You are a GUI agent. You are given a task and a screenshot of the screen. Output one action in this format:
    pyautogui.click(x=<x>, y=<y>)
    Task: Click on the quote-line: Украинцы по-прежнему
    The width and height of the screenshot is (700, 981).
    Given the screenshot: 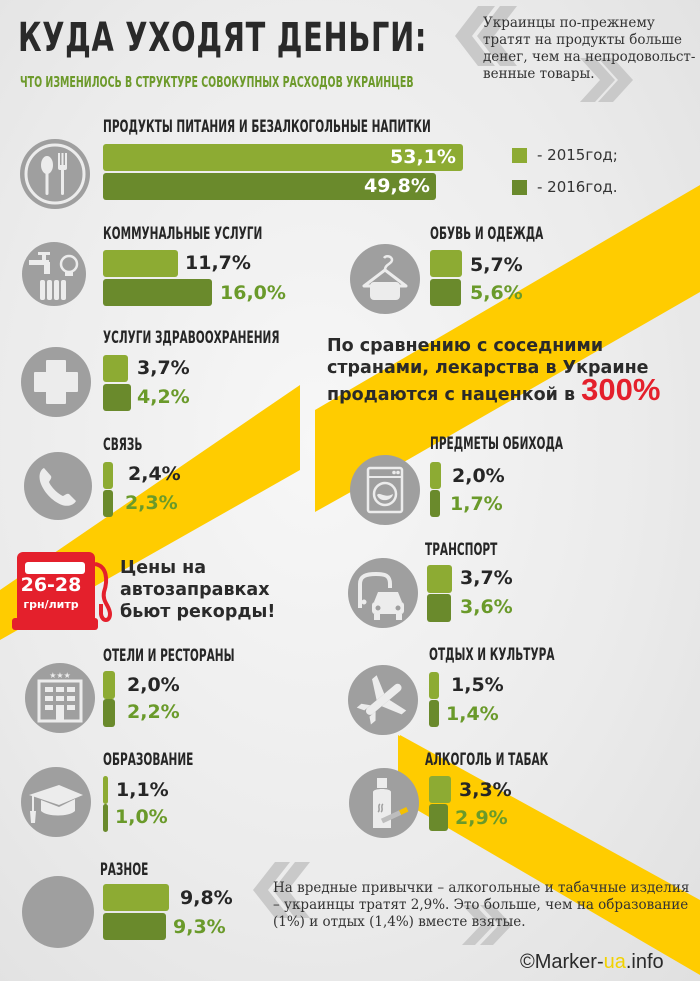 What is the action you would take?
    pyautogui.click(x=569, y=23)
    